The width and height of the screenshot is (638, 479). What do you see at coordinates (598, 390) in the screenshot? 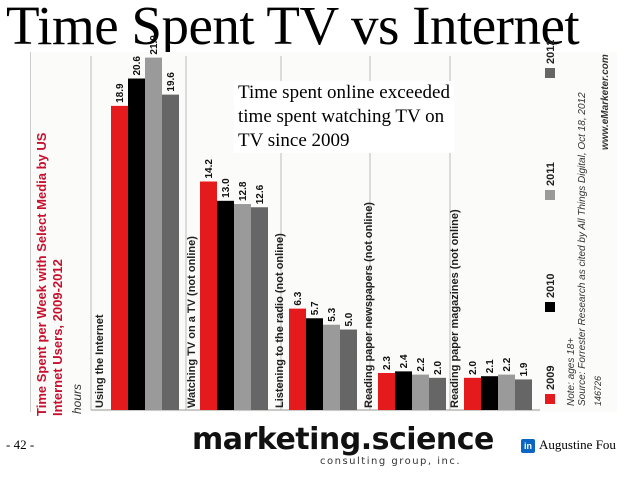
I see `chart-code: 146726` at bounding box center [598, 390].